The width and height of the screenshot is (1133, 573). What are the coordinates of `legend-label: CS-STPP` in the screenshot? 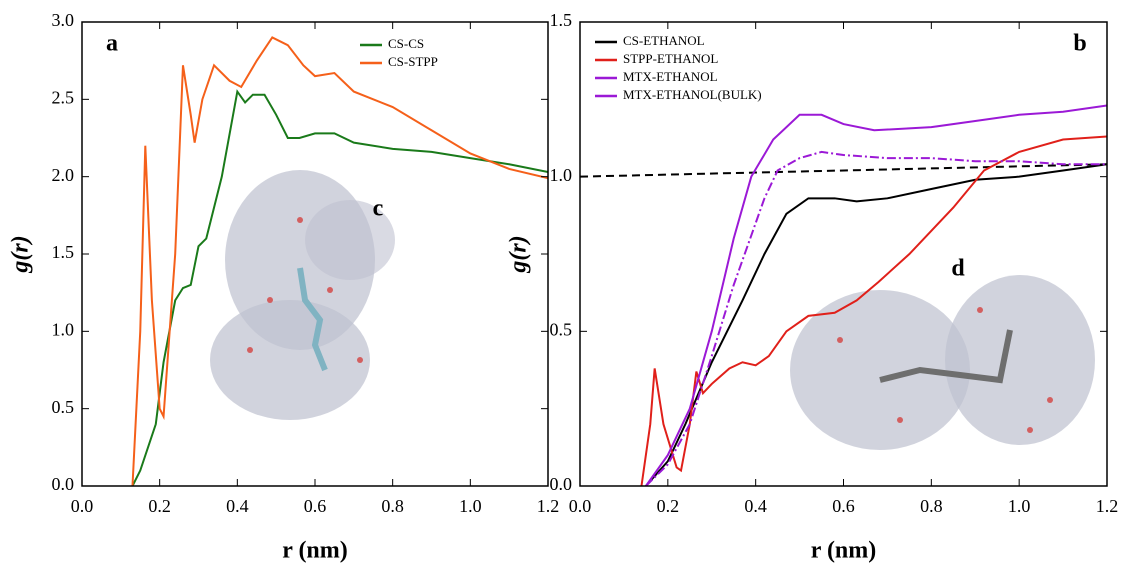 It's located at (413, 61).